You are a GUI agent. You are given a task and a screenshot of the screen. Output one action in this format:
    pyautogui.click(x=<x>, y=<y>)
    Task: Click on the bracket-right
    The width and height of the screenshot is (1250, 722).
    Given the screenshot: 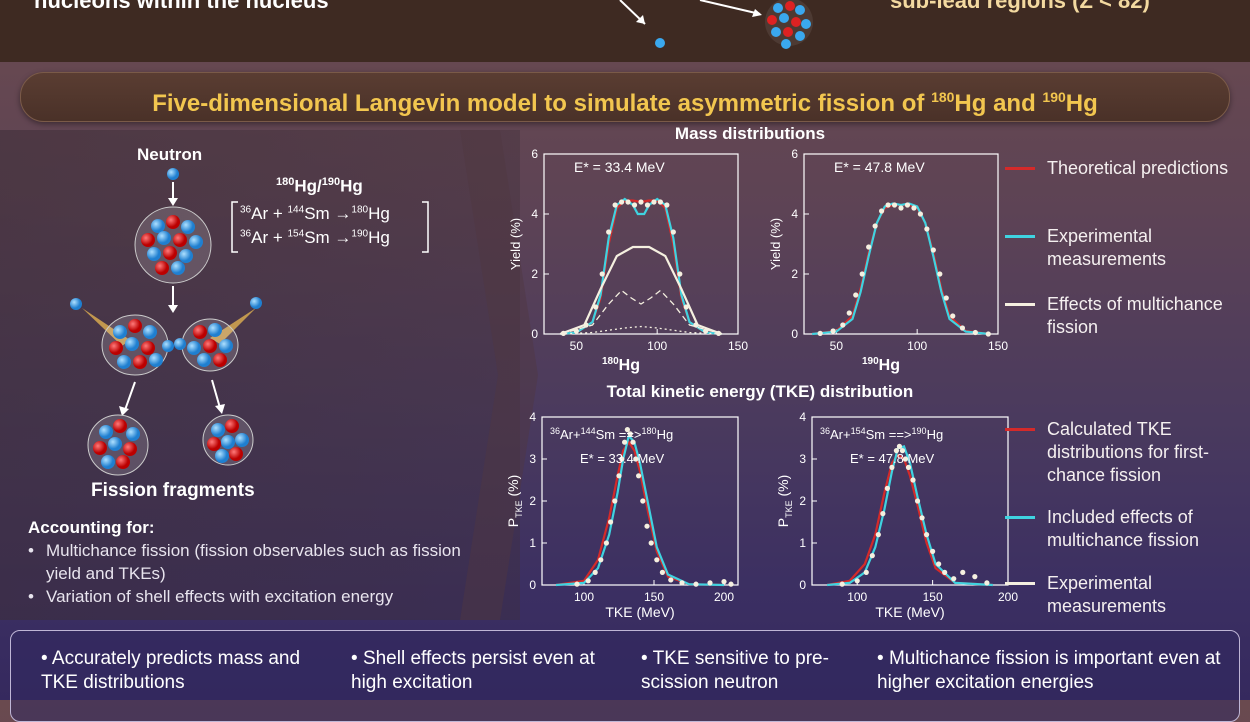 What is the action you would take?
    pyautogui.click(x=425, y=227)
    